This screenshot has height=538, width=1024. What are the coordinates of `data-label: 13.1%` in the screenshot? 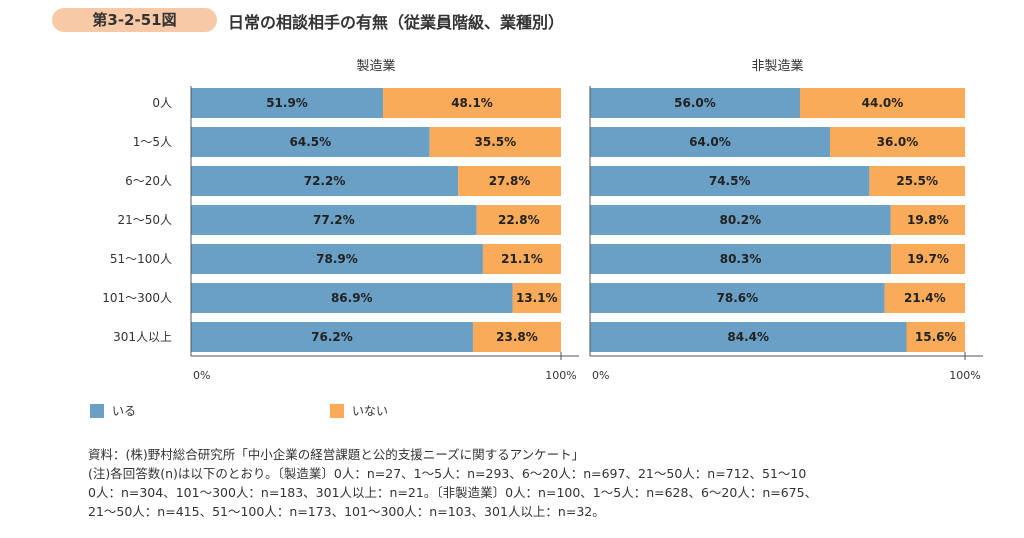 It's located at (537, 298).